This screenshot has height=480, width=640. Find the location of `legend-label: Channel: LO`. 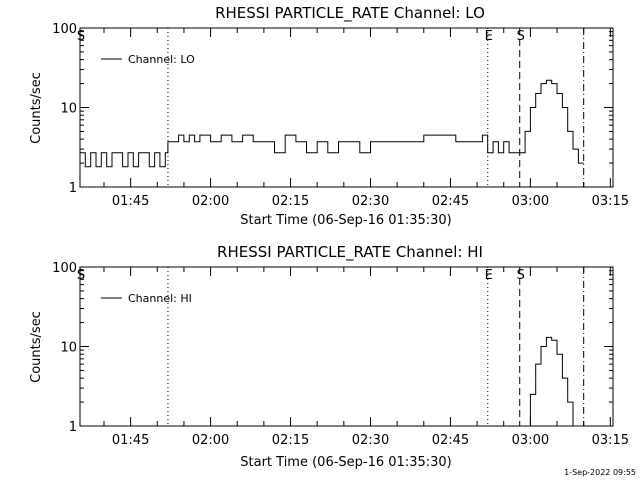

legend-label: Channel: LO is located at coordinates (161, 59).